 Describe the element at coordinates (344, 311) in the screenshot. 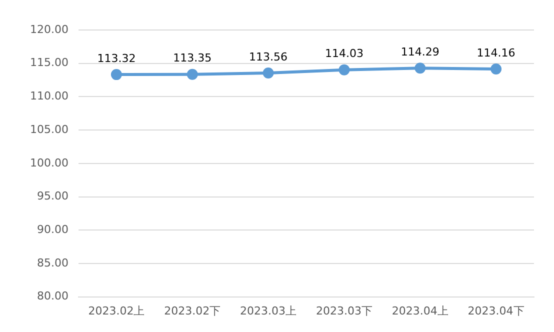

I see `x-tick-label: 2023.03下` at that location.